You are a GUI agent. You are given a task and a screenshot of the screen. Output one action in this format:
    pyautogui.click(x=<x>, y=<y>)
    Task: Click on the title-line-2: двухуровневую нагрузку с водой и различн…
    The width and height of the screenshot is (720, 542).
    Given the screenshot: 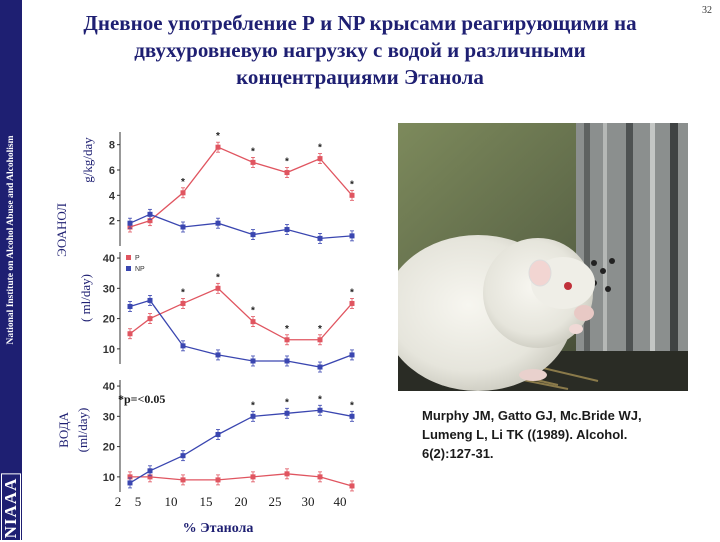 What is the action you would take?
    pyautogui.click(x=360, y=50)
    